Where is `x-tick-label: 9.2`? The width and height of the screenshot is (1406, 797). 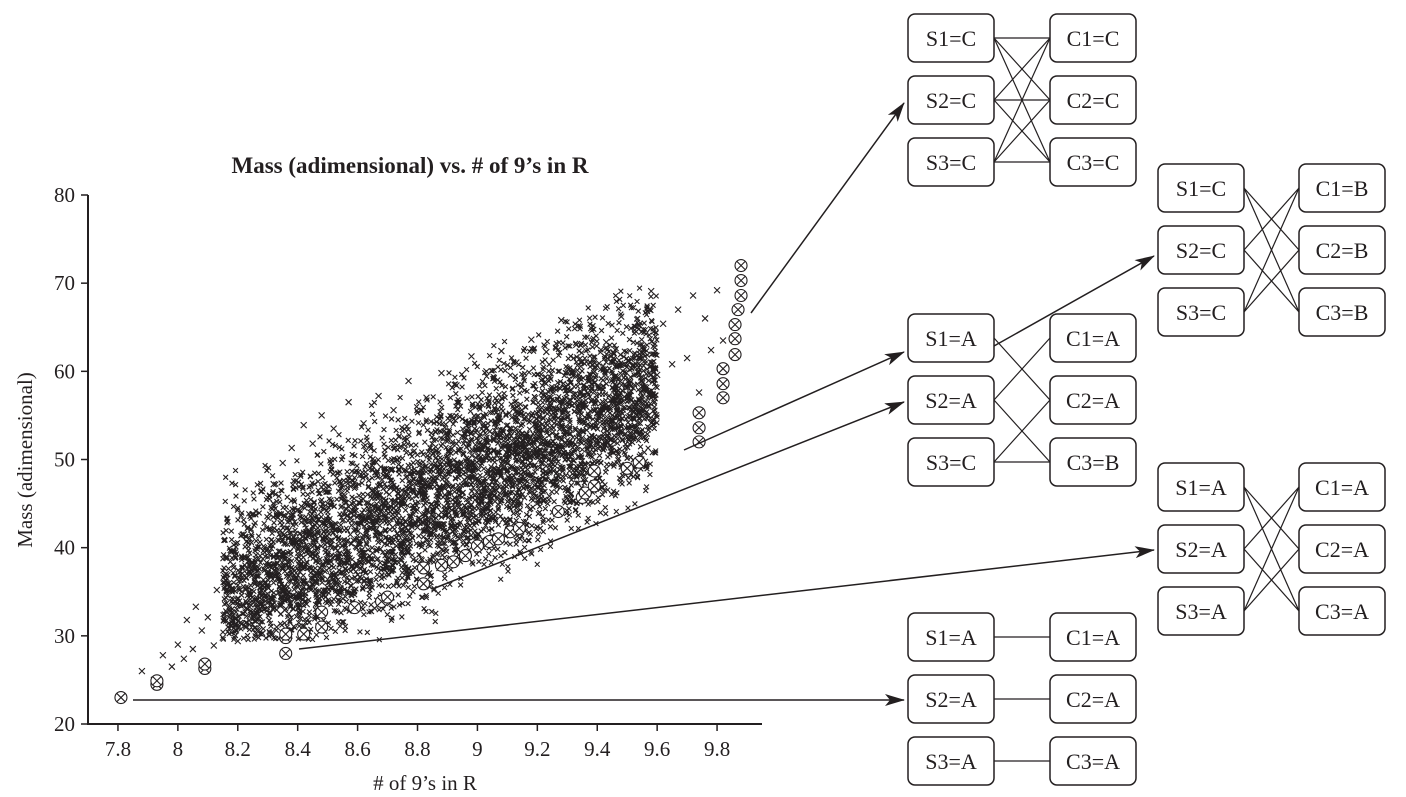
x-tick-label: 9.2 is located at coordinates (537, 749).